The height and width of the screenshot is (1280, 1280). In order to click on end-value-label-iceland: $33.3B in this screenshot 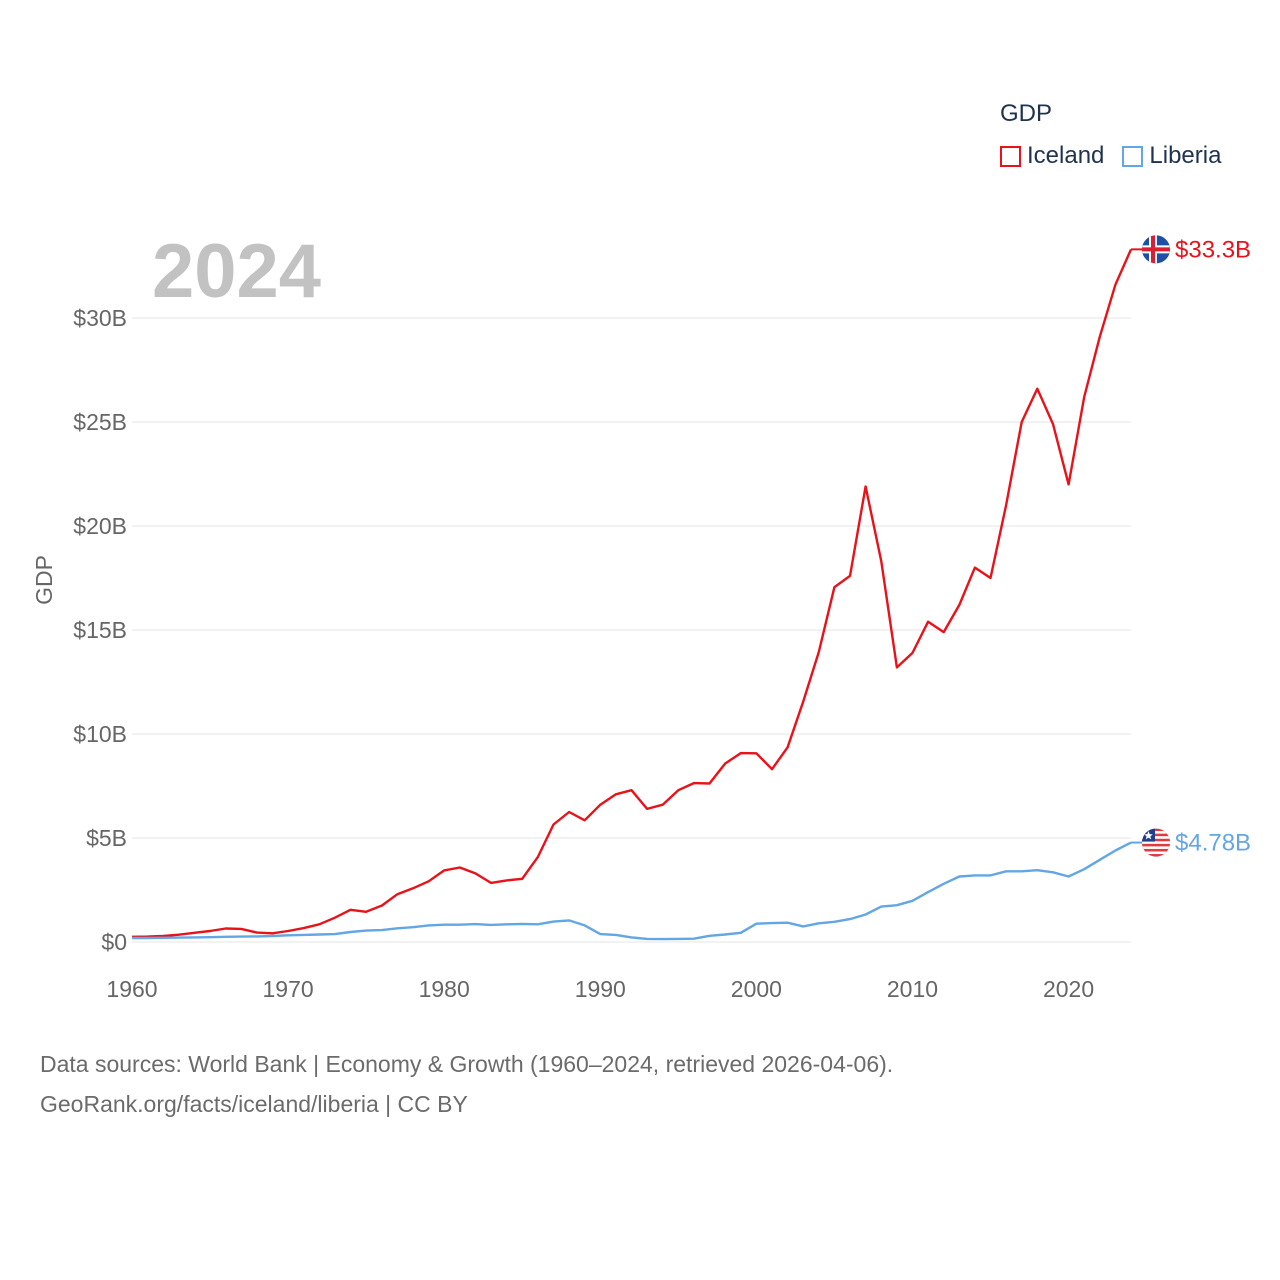, I will do `click(1213, 249)`.